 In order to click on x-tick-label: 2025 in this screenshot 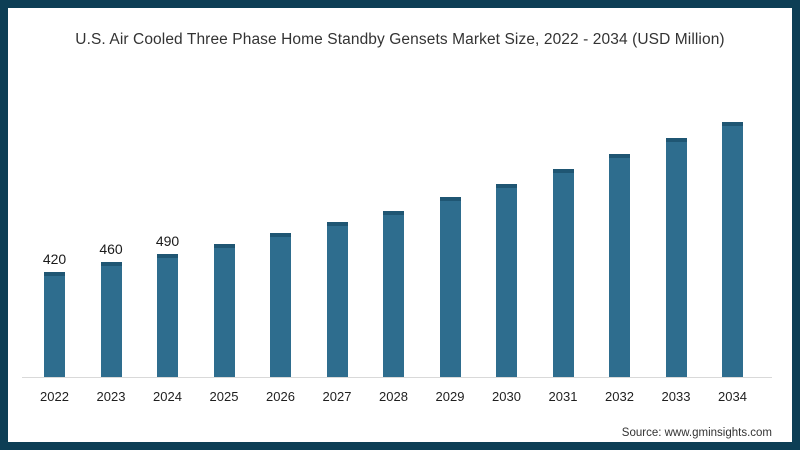, I will do `click(224, 396)`.